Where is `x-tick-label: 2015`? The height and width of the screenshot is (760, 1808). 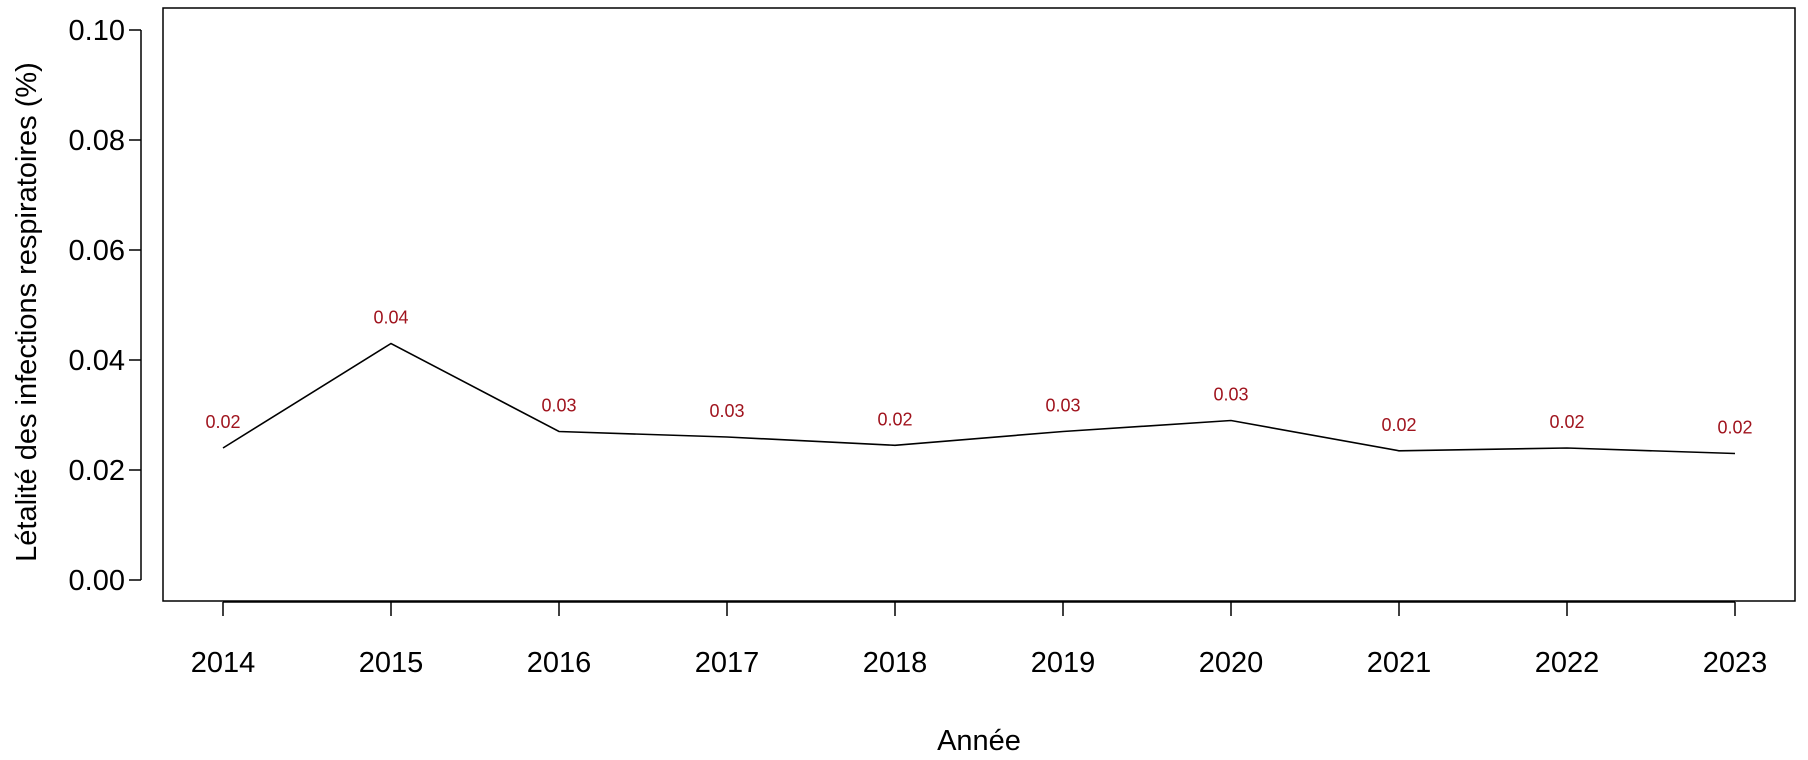
x-tick-label: 2015 is located at coordinates (391, 663).